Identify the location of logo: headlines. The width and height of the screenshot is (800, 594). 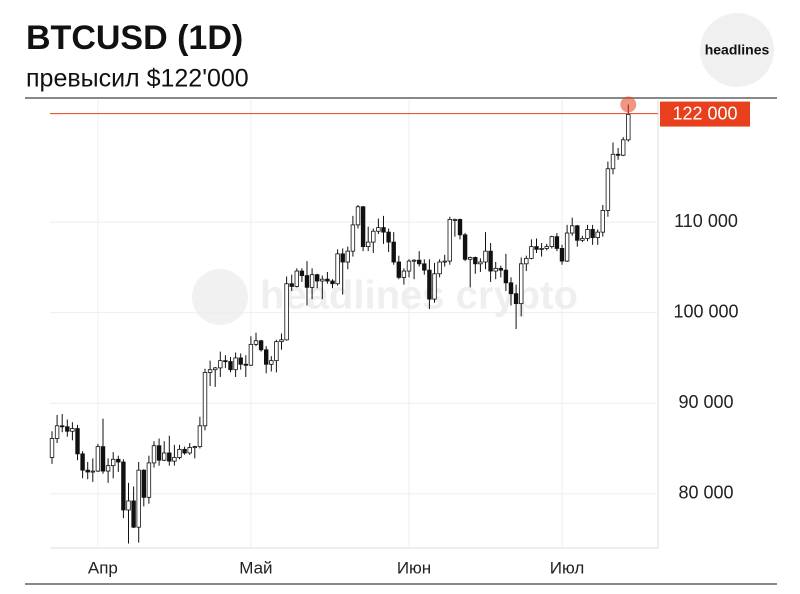
(737, 50).